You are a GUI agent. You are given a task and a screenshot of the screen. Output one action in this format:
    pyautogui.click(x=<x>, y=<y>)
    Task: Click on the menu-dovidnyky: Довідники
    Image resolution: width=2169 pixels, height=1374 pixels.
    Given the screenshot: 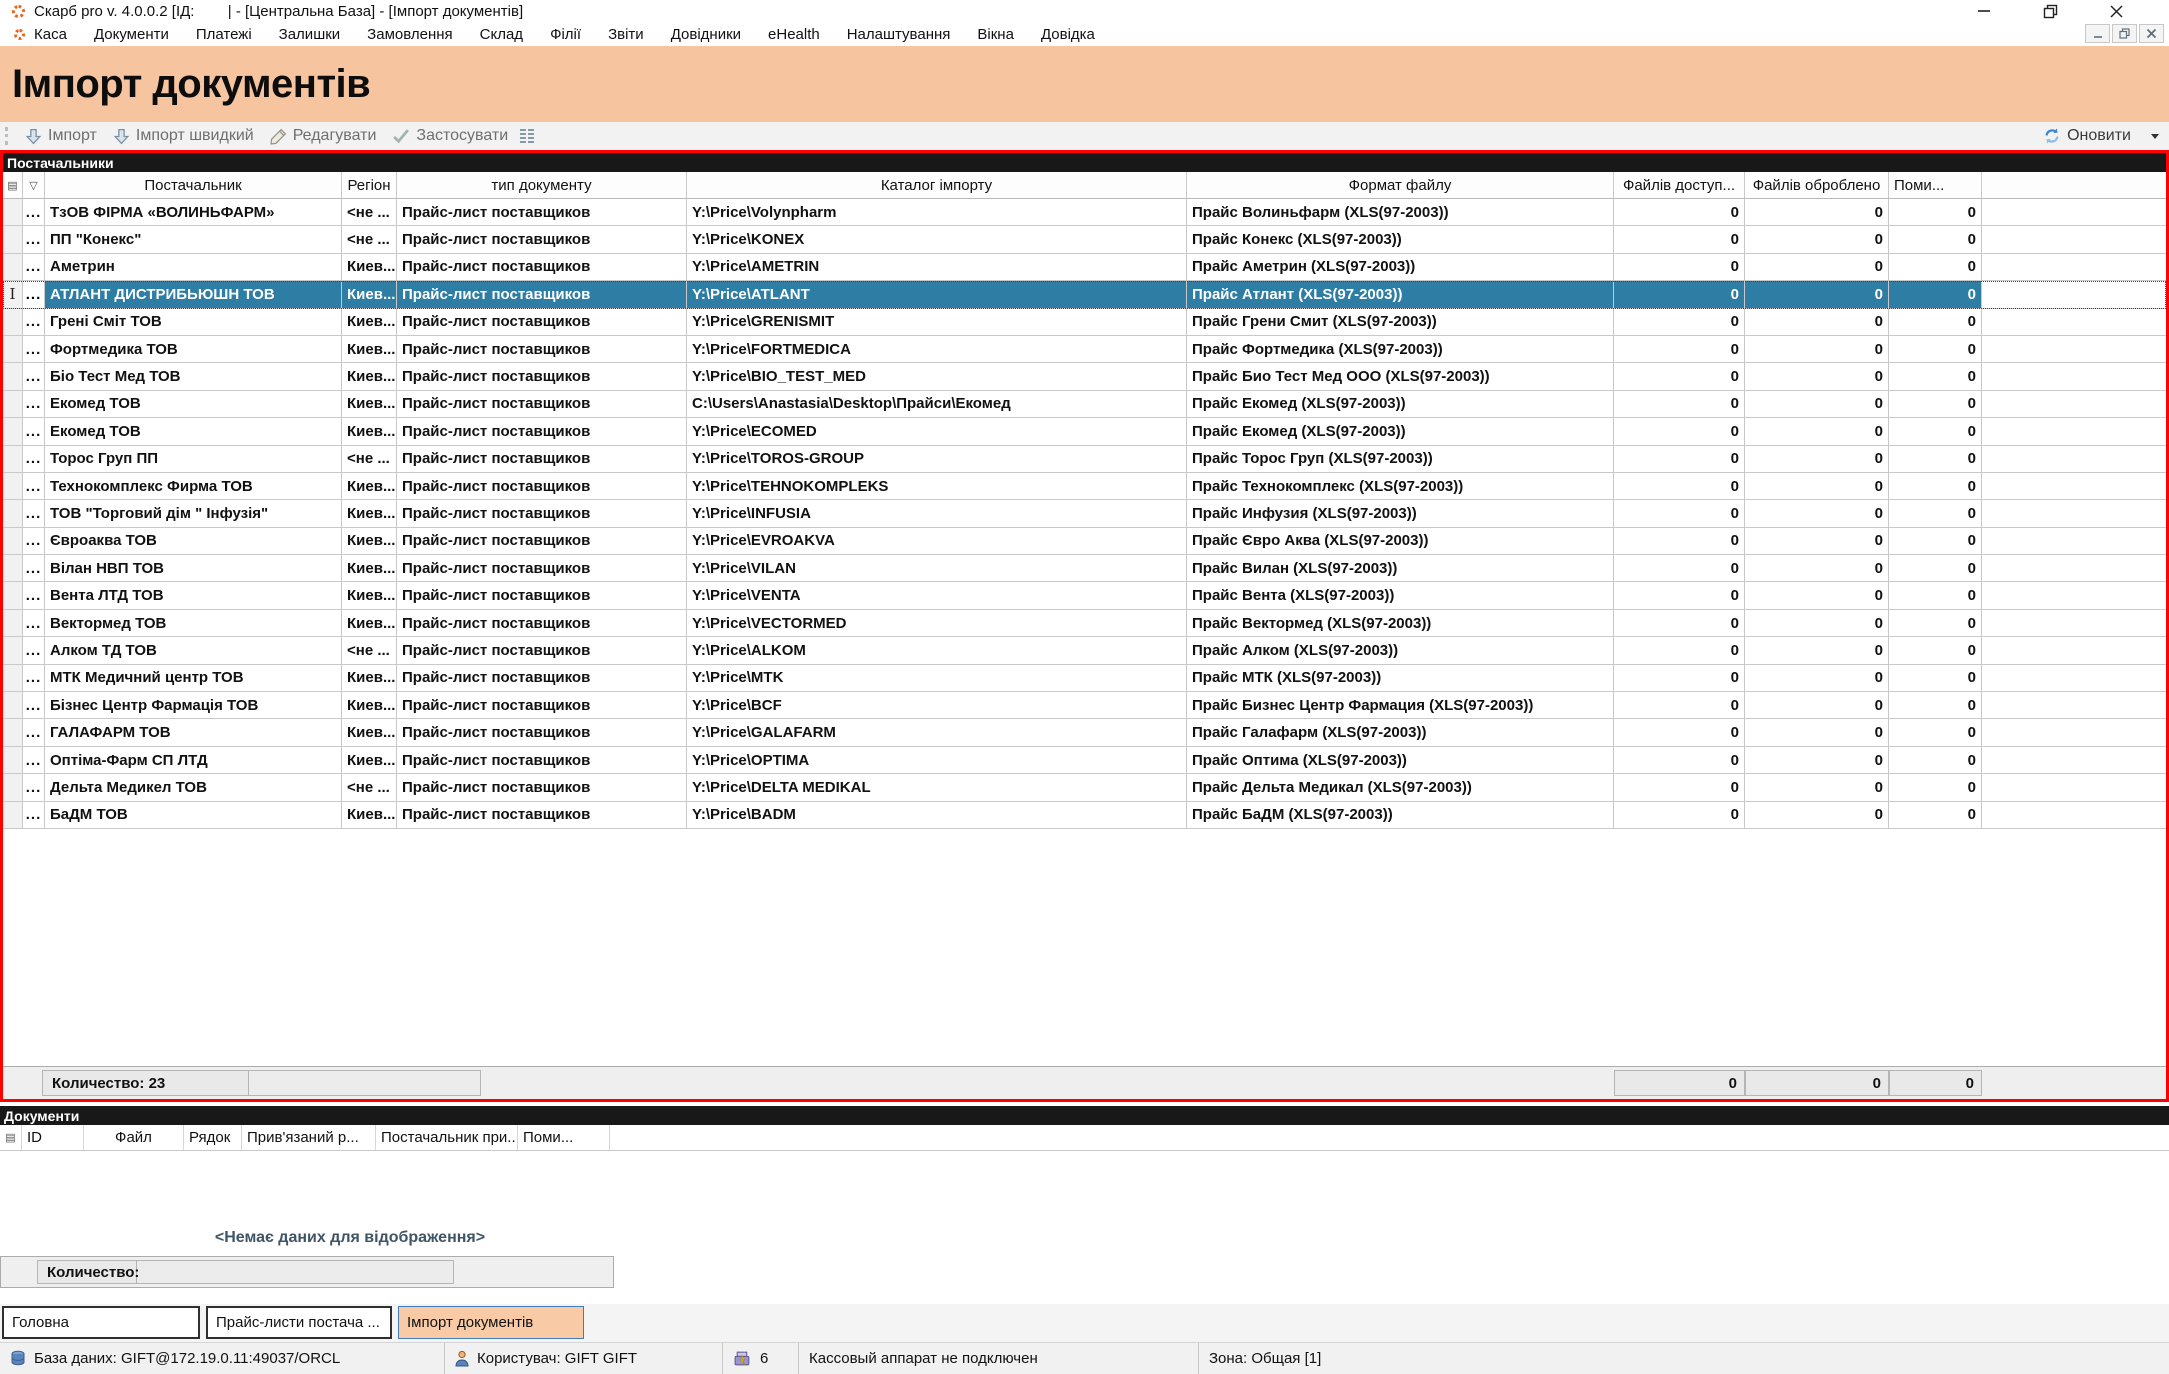 What is the action you would take?
    pyautogui.click(x=706, y=34)
    